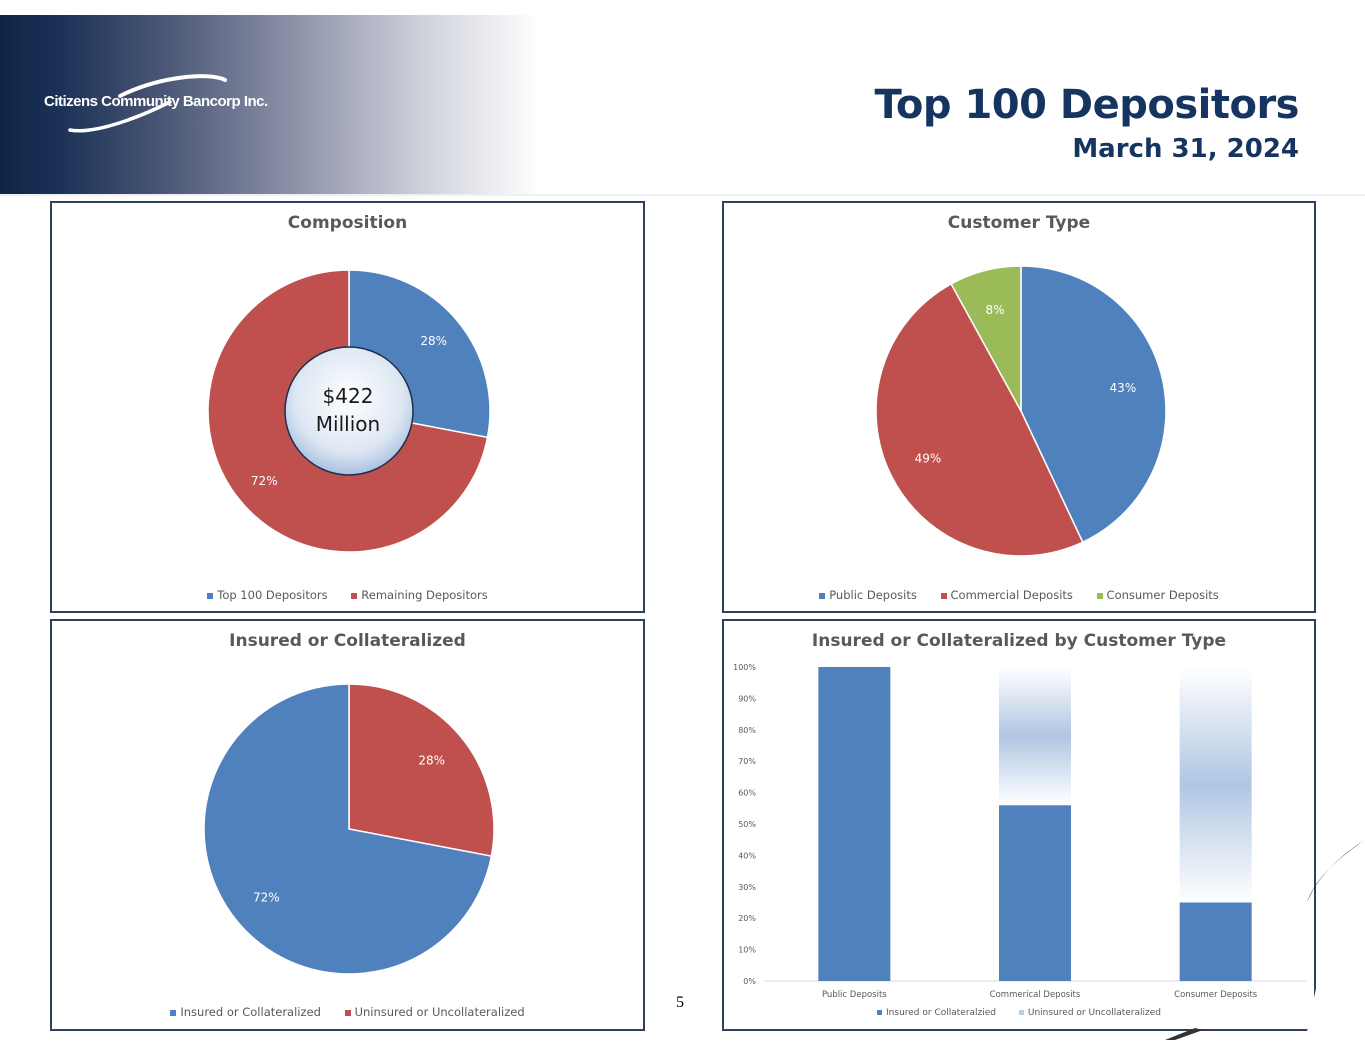 The width and height of the screenshot is (1365, 1055). I want to click on logo-swoosh-icon, so click(147, 103).